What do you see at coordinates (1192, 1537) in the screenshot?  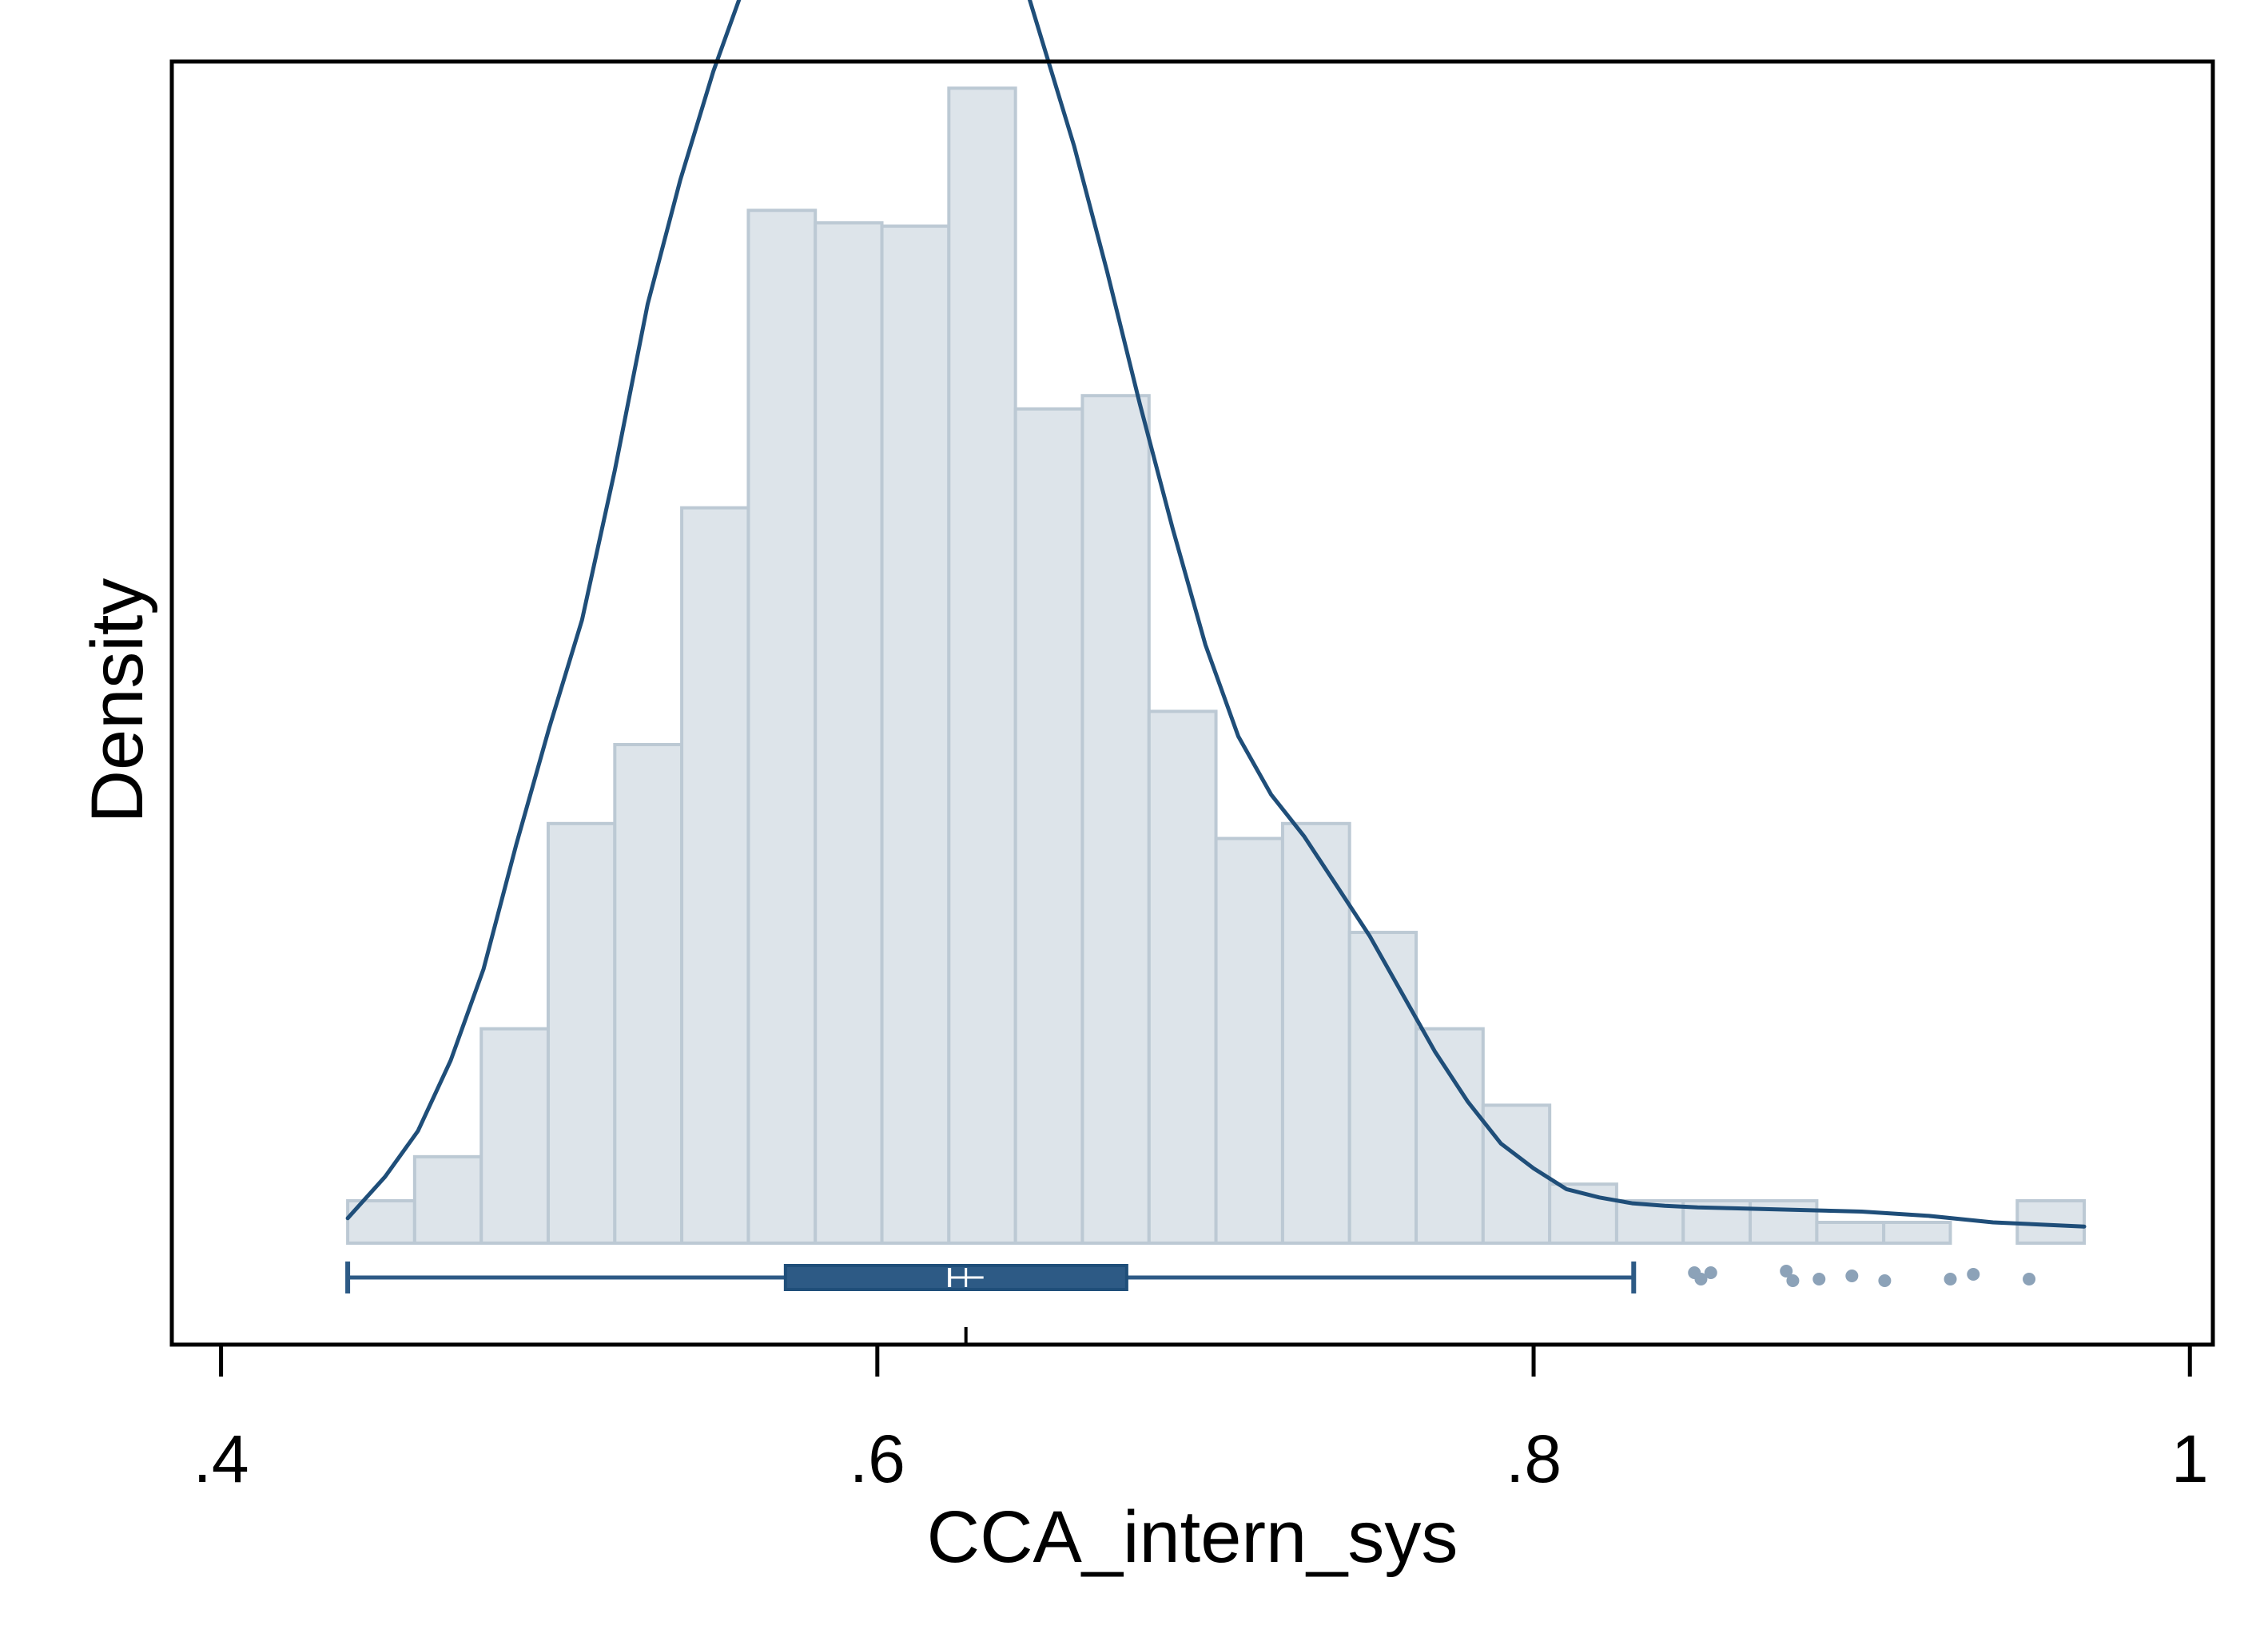 I see `x-axis-title: CCA_intern_sys` at bounding box center [1192, 1537].